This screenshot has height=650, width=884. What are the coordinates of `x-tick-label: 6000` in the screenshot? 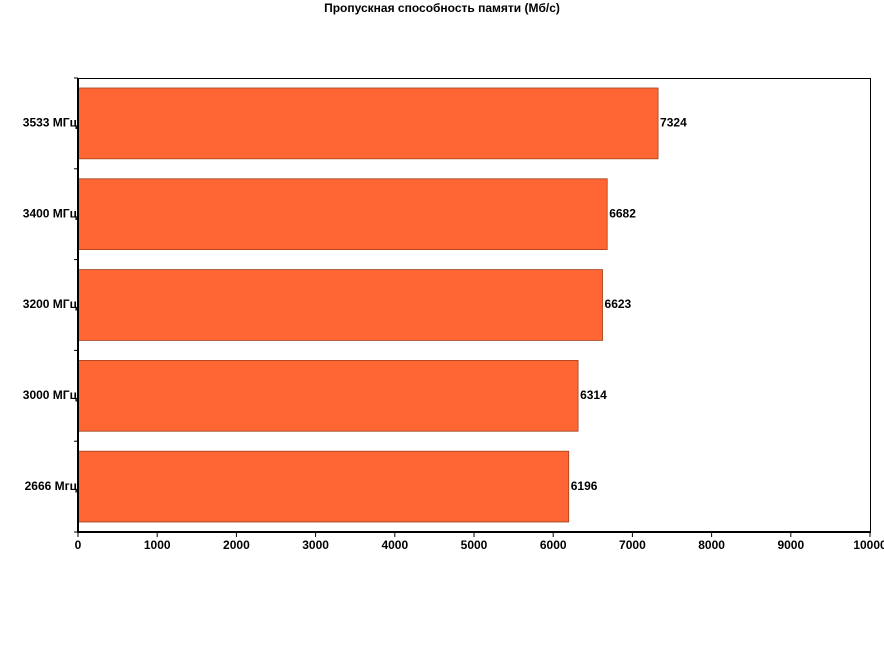 It's located at (553, 545).